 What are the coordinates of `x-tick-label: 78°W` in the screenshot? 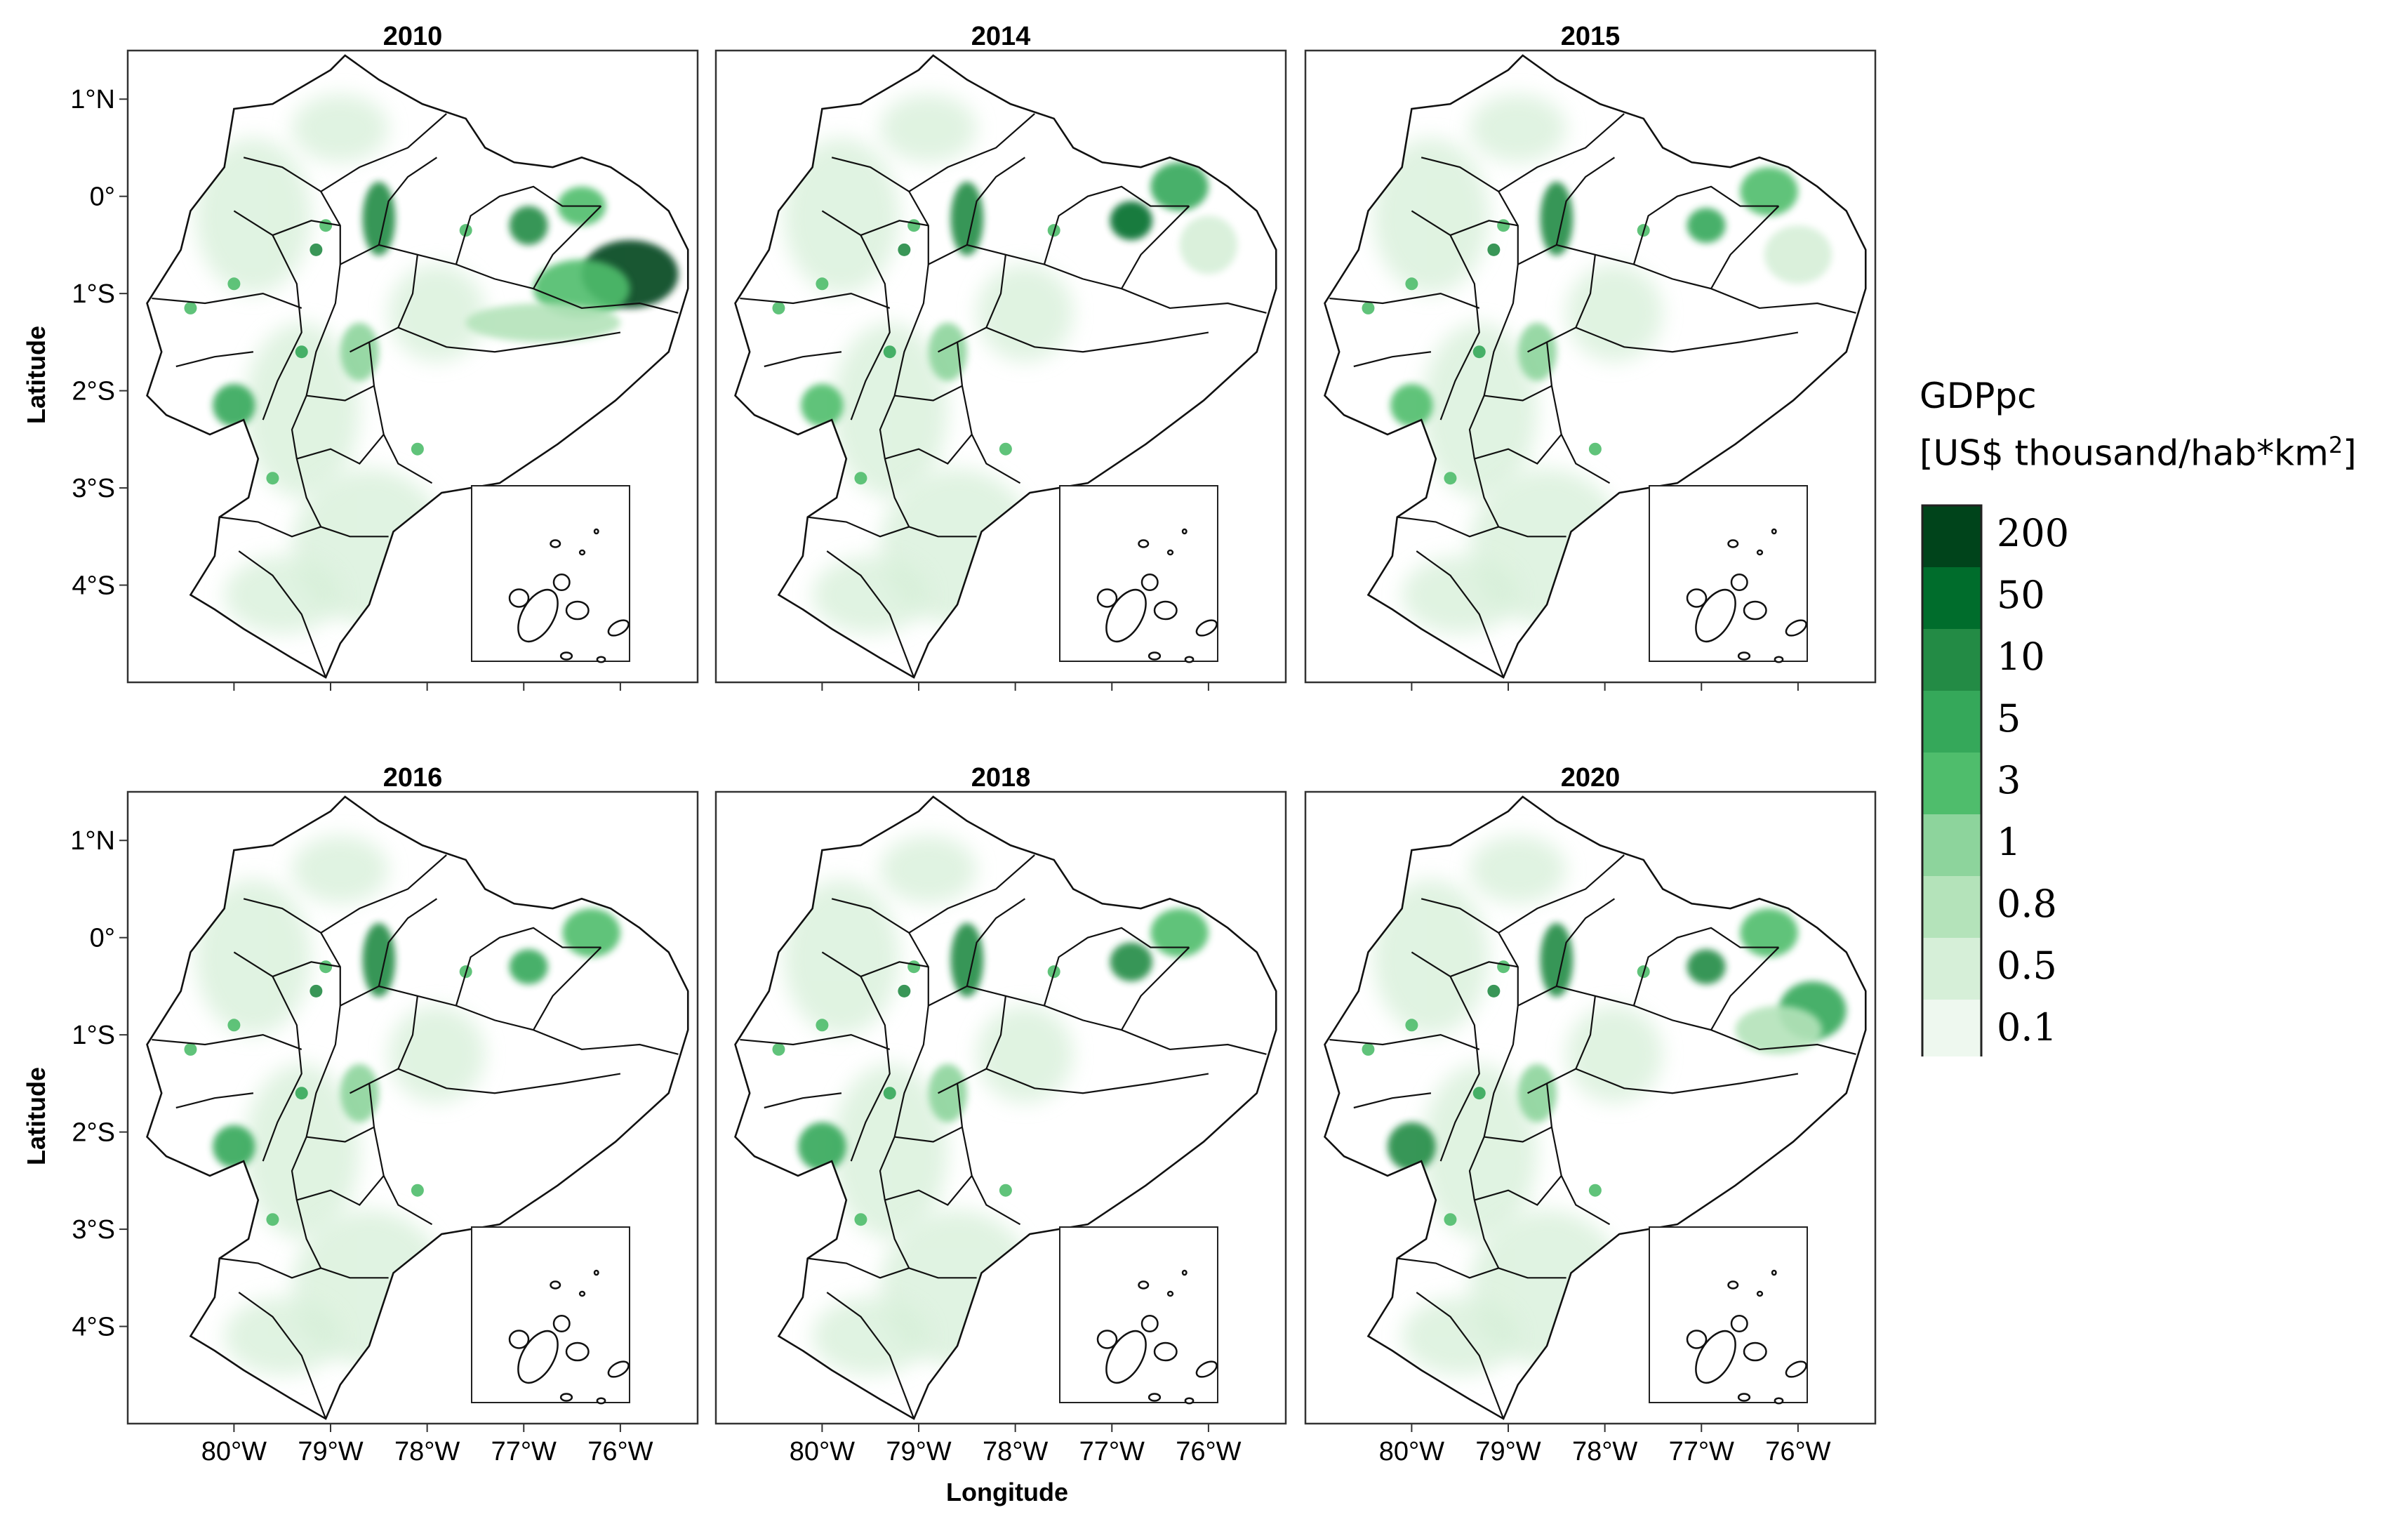 It's located at (1604, 1452).